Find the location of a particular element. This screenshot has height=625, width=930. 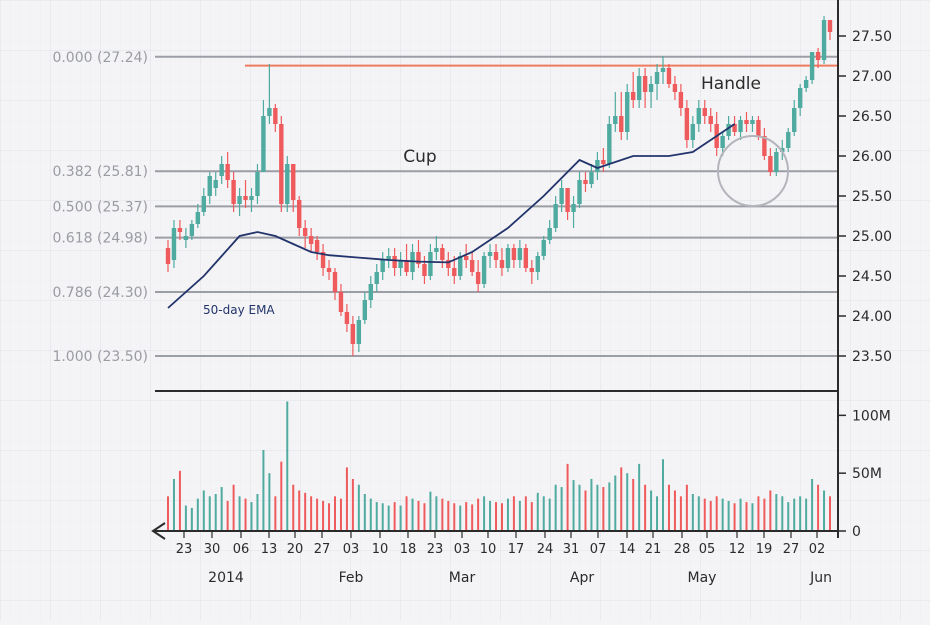

day-tick-label: 14 is located at coordinates (627, 549).